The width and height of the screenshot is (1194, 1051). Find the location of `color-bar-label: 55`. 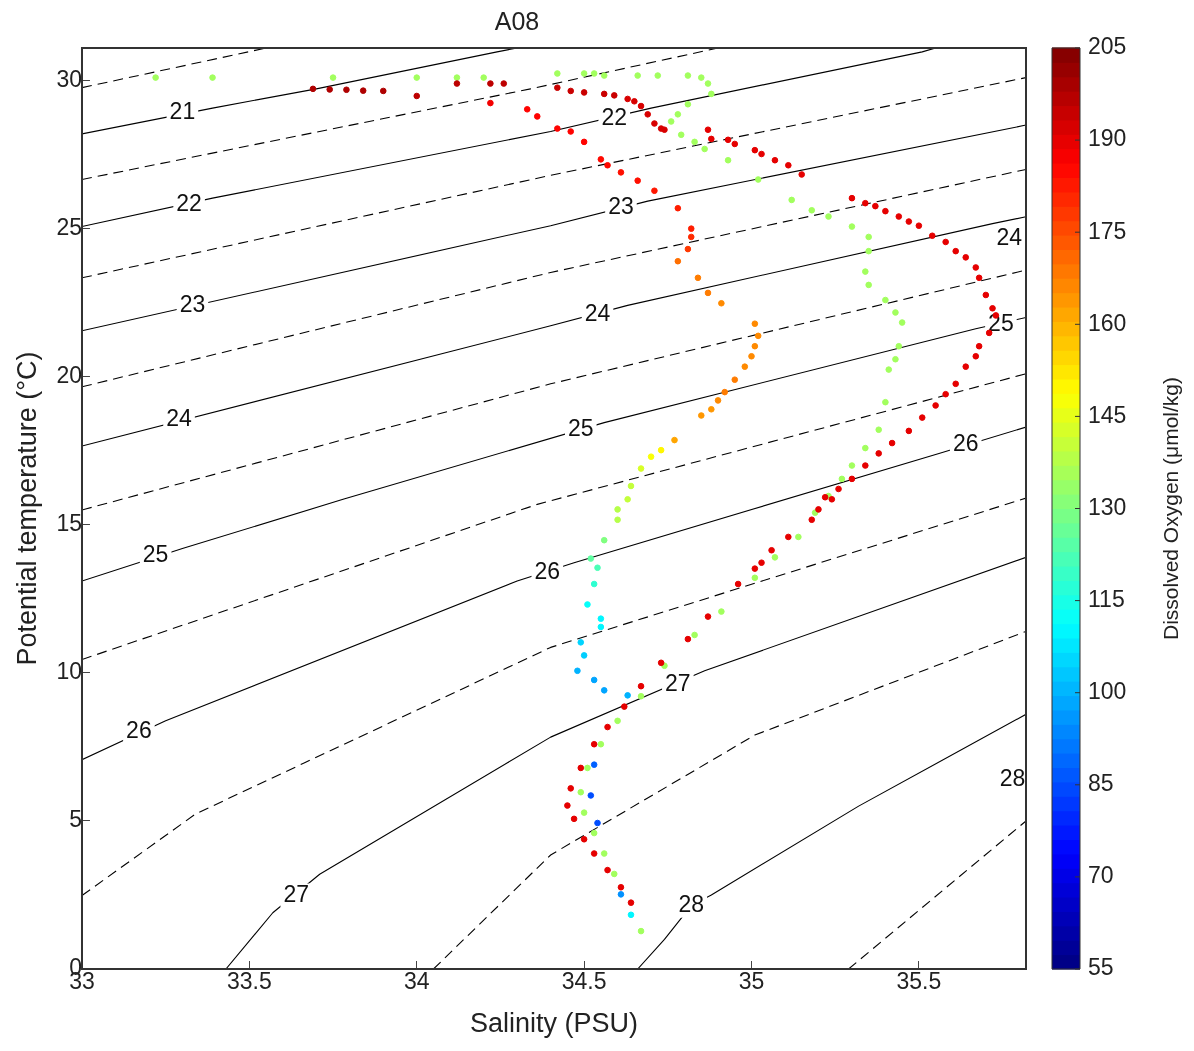

color-bar-label: 55 is located at coordinates (1101, 967).